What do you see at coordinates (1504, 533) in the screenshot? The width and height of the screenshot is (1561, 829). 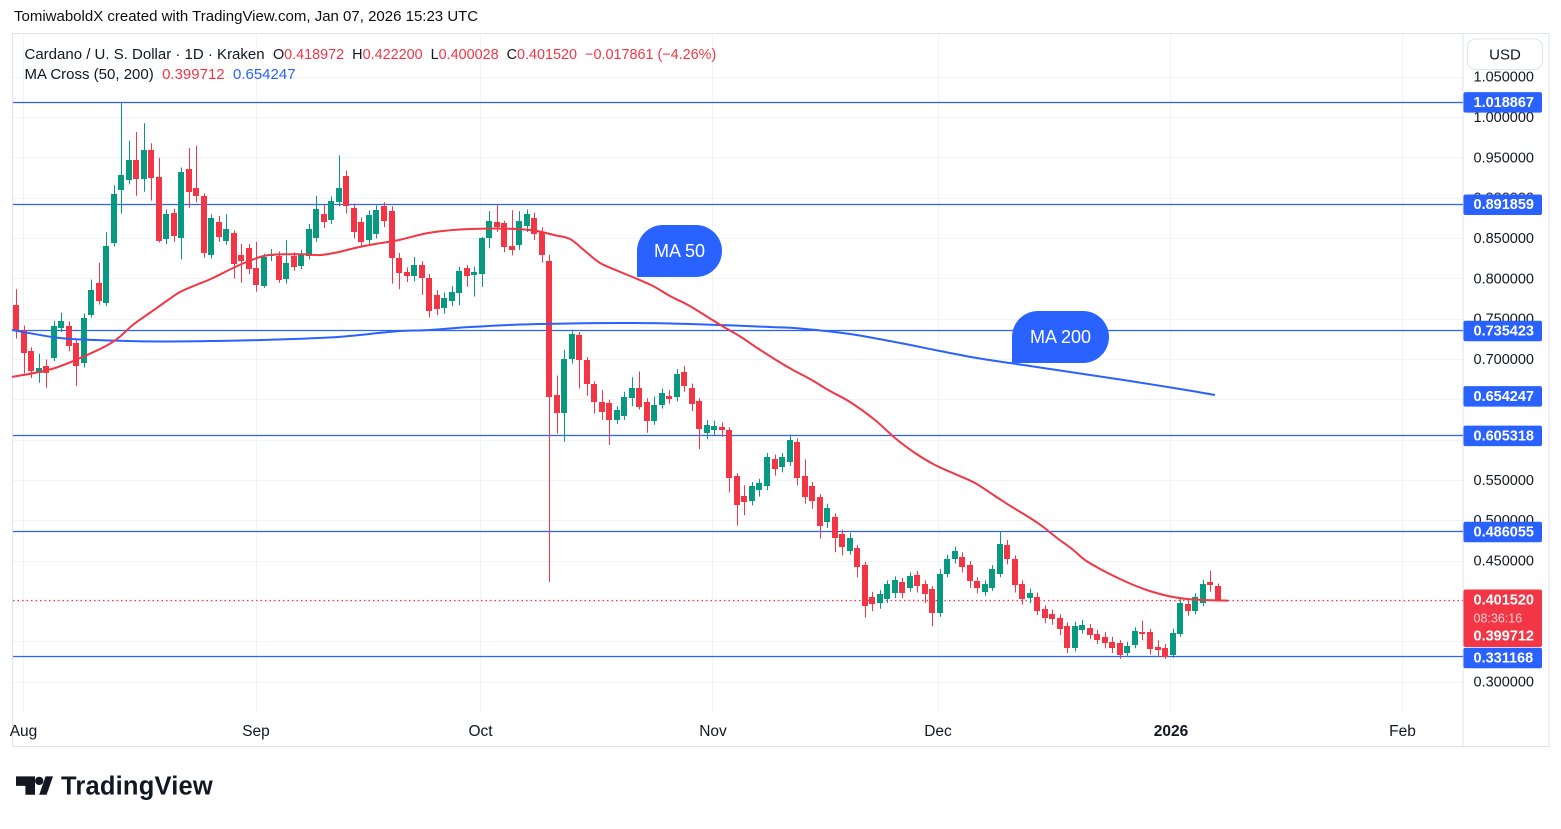 I see `svg-text: 0.486055` at bounding box center [1504, 533].